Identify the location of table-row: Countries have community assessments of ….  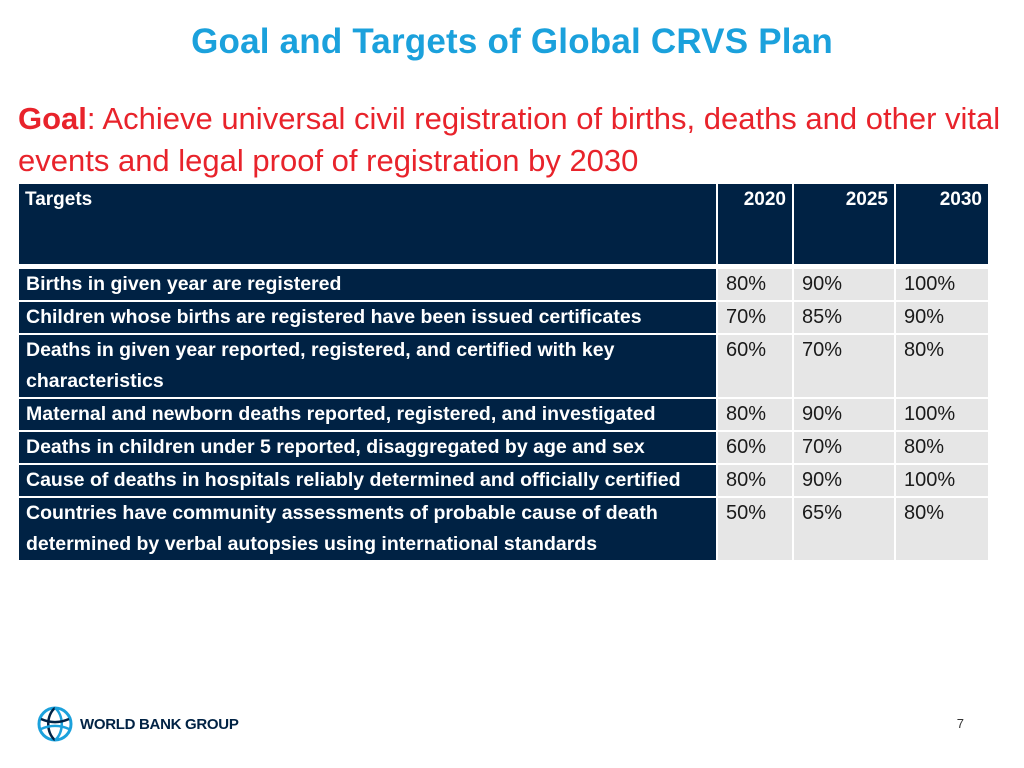
(503, 529).